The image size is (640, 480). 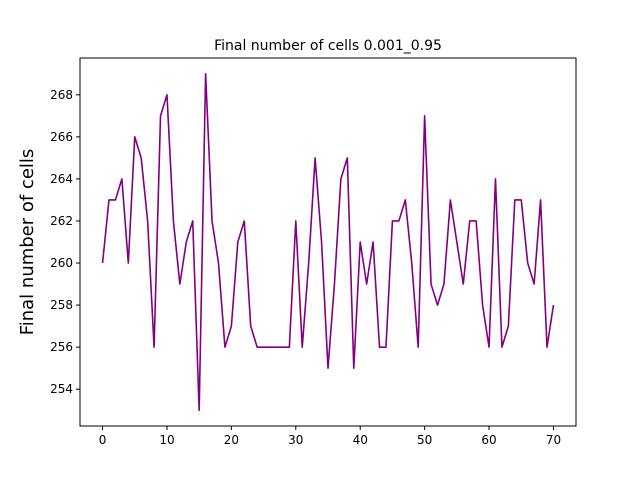 I want to click on y-tick-label: 268, so click(x=61, y=95).